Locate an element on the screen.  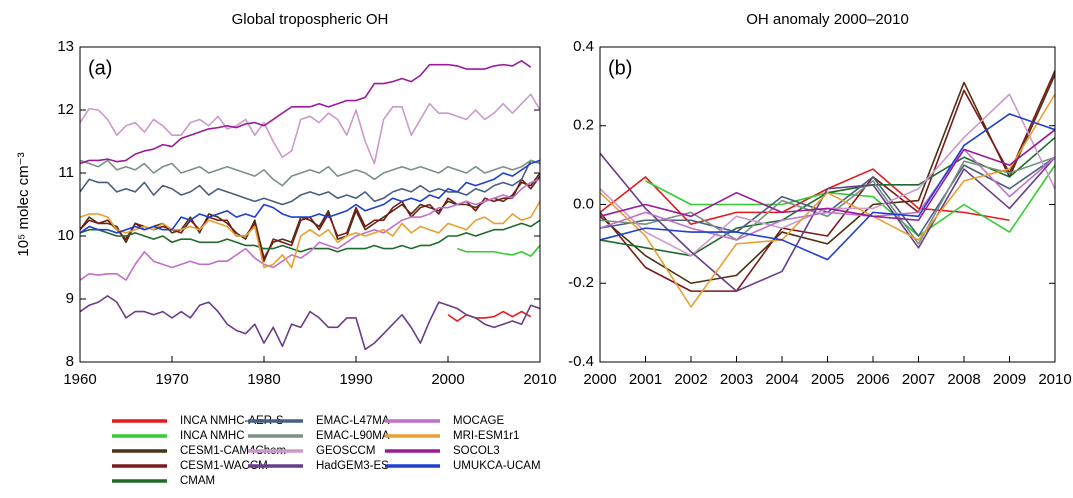
y-tick-label: 0.0 is located at coordinates (583, 203).